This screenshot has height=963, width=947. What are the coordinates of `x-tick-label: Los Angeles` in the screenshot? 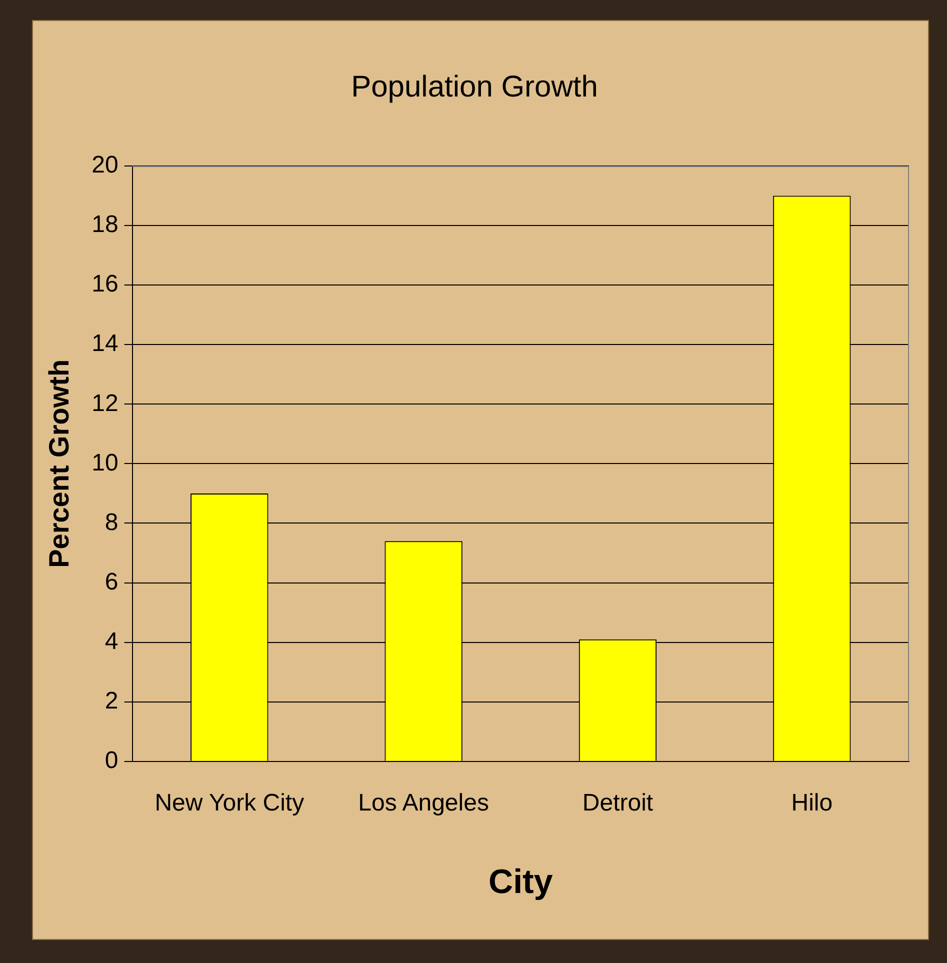 It's located at (423, 802).